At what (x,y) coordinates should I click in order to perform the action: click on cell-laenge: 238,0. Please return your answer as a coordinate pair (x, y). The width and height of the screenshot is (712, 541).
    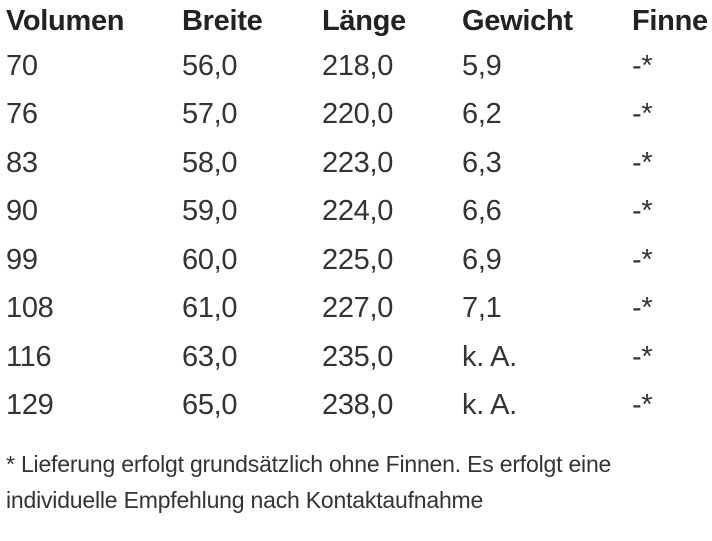
    Looking at the image, I should click on (358, 405).